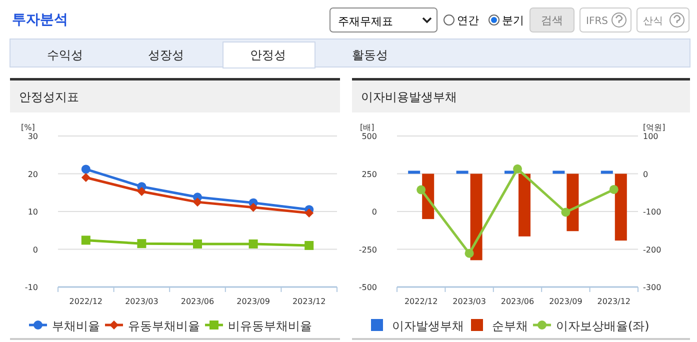 The width and height of the screenshot is (697, 342). Describe the element at coordinates (370, 55) in the screenshot. I see `text: 활동성` at that location.